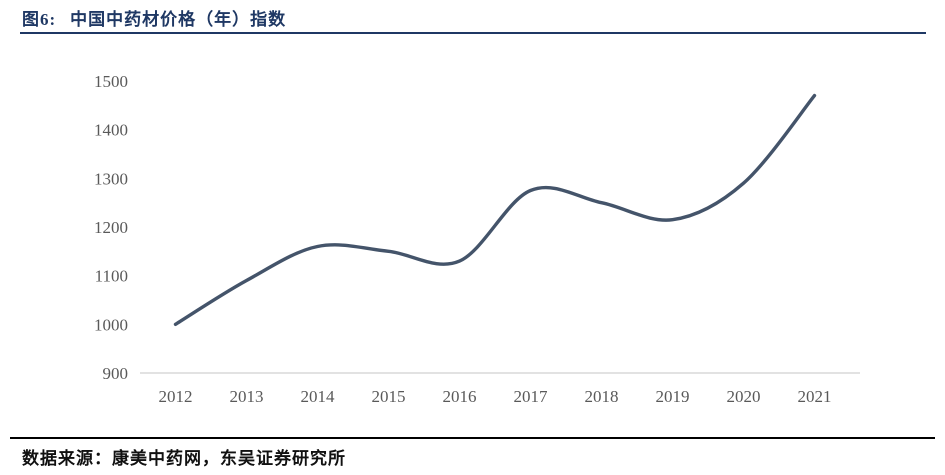 Image resolution: width=945 pixels, height=475 pixels. What do you see at coordinates (389, 396) in the screenshot?
I see `x-axis-tick-label: 2015` at bounding box center [389, 396].